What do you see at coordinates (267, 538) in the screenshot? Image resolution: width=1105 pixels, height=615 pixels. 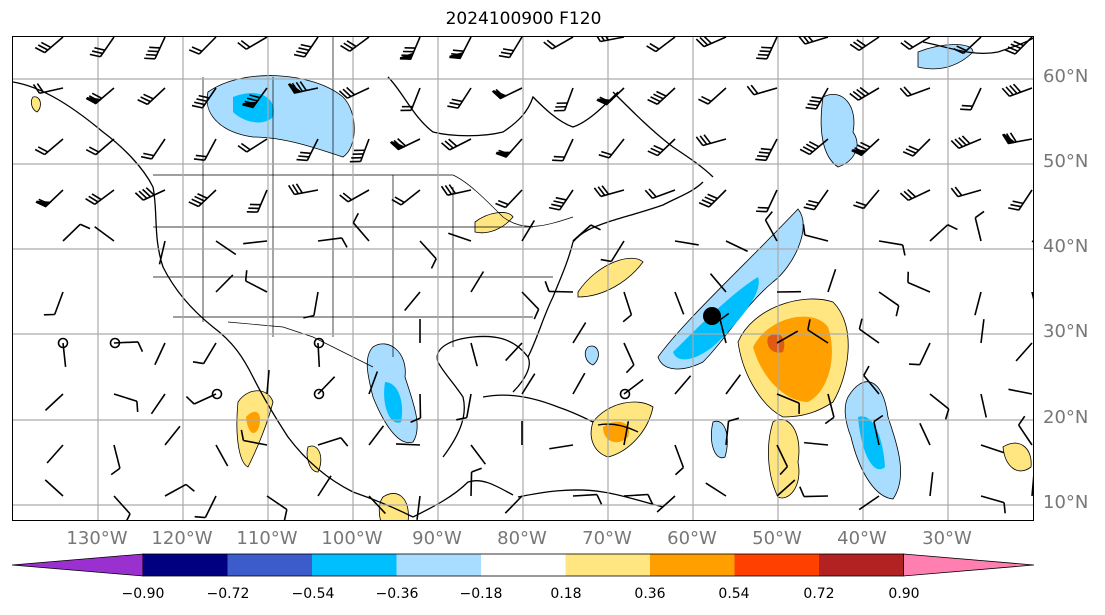 I see `lon-label-110w: 110°W` at bounding box center [267, 538].